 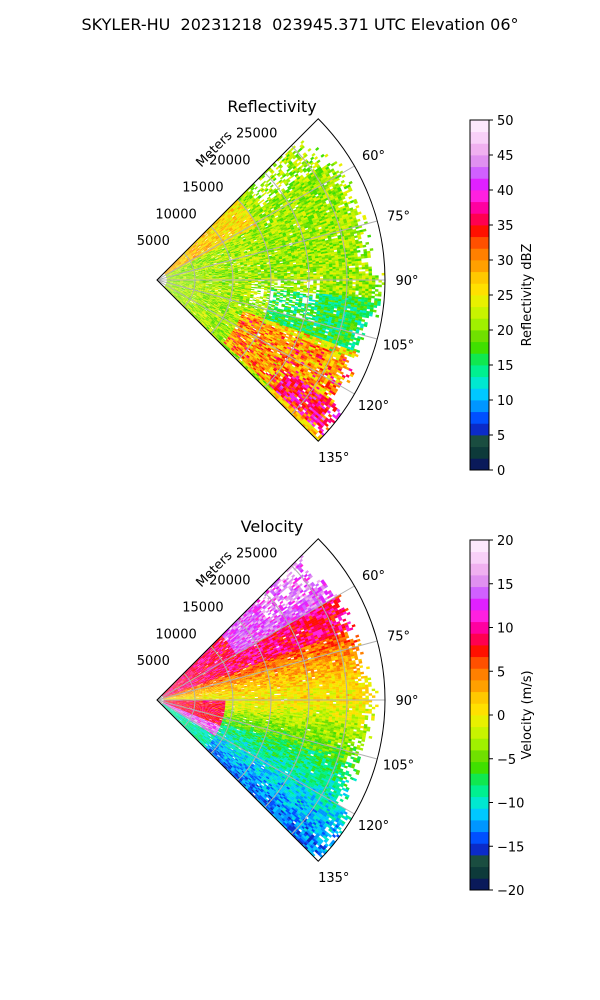 What do you see at coordinates (506, 760) in the screenshot?
I see `colorbar-tick-label: −5` at bounding box center [506, 760].